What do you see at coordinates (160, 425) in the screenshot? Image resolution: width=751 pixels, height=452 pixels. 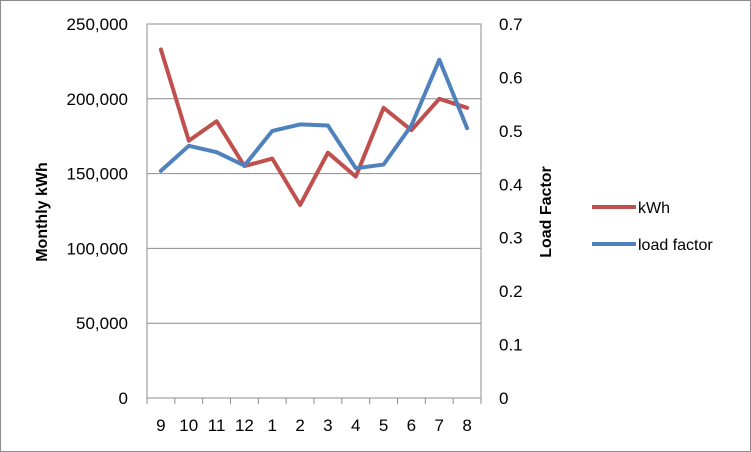 I see `x-tick-label: 9` at bounding box center [160, 425].